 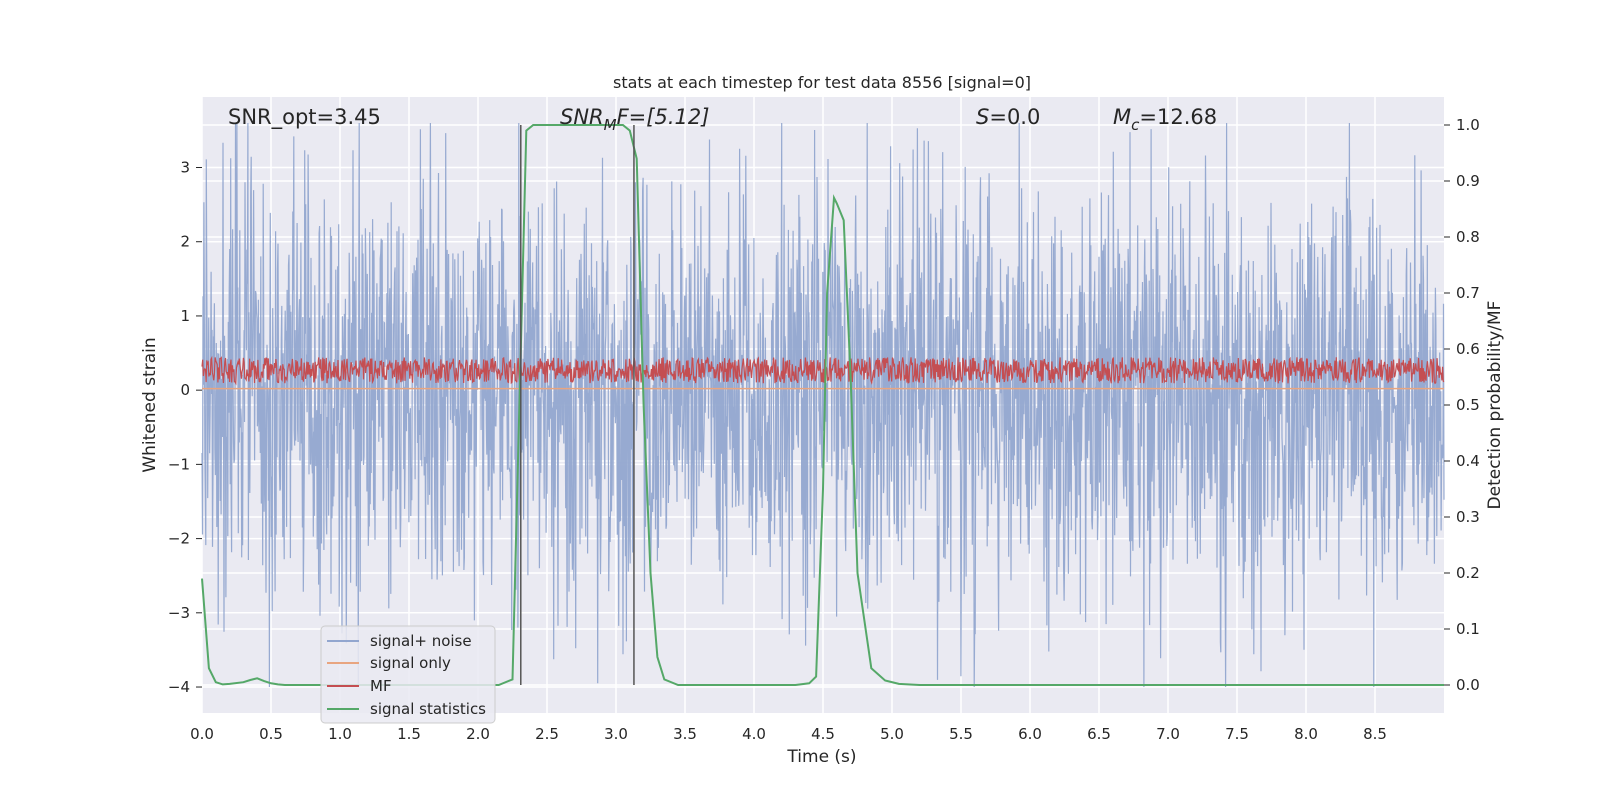 I want to click on left-y-tick-label: −1, so click(x=179, y=464).